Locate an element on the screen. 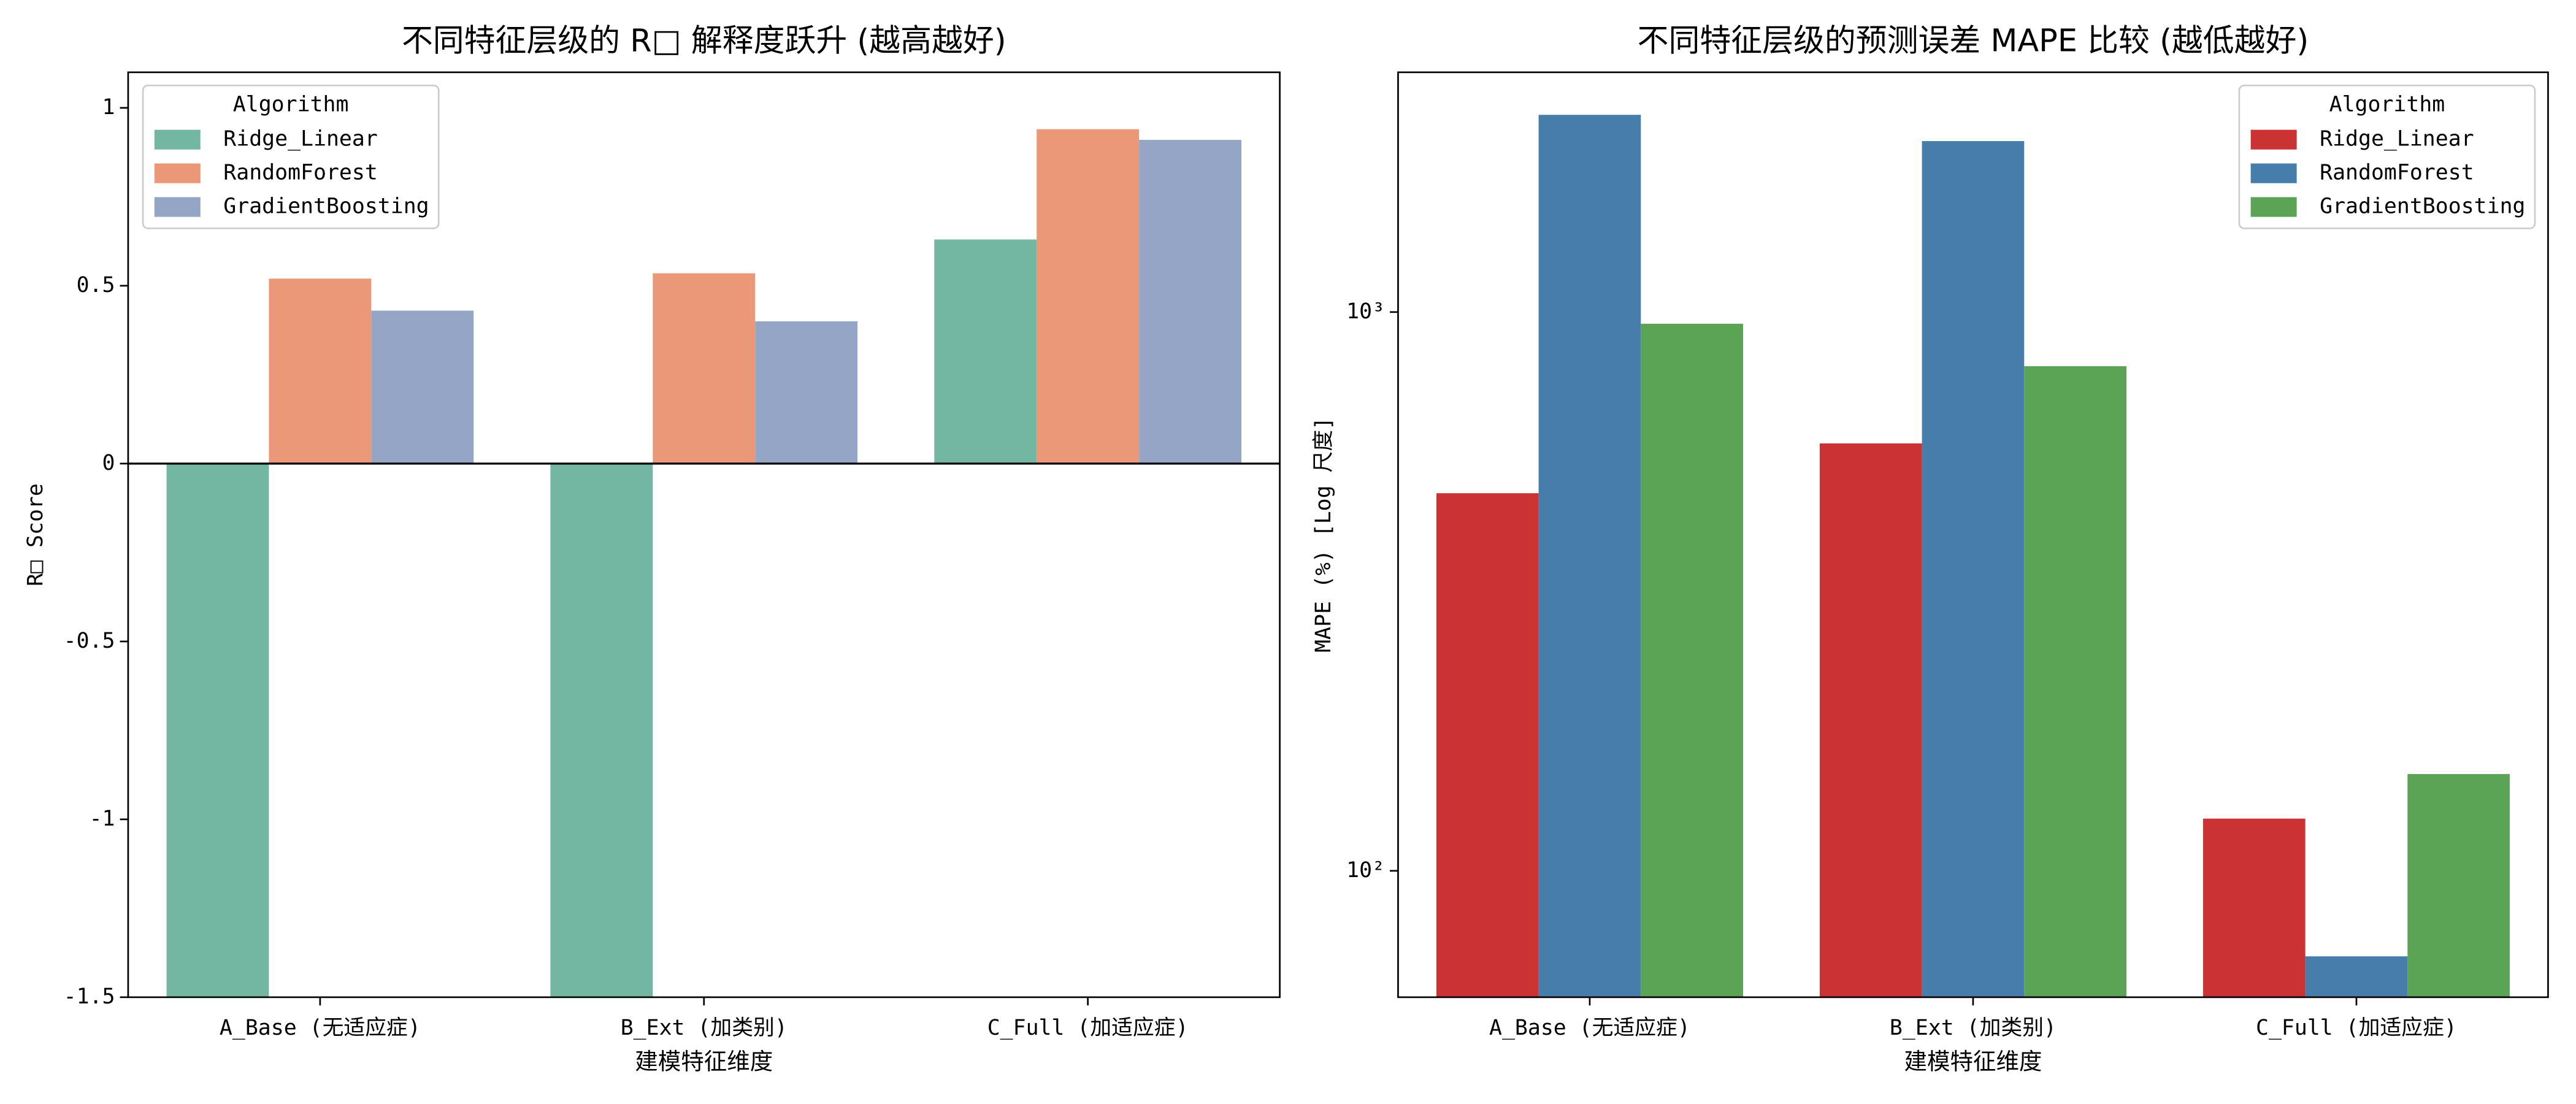  y-tick-label: -0.5 is located at coordinates (89, 641).